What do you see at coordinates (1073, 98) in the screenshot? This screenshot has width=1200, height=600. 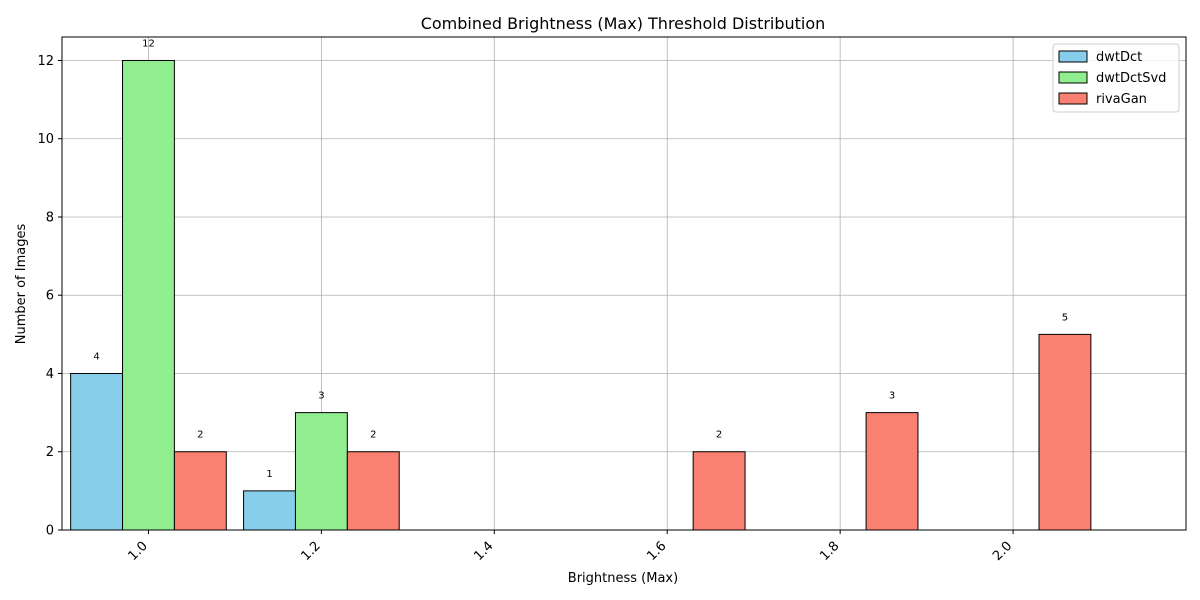 I see `legend-swatch-rivaGan` at bounding box center [1073, 98].